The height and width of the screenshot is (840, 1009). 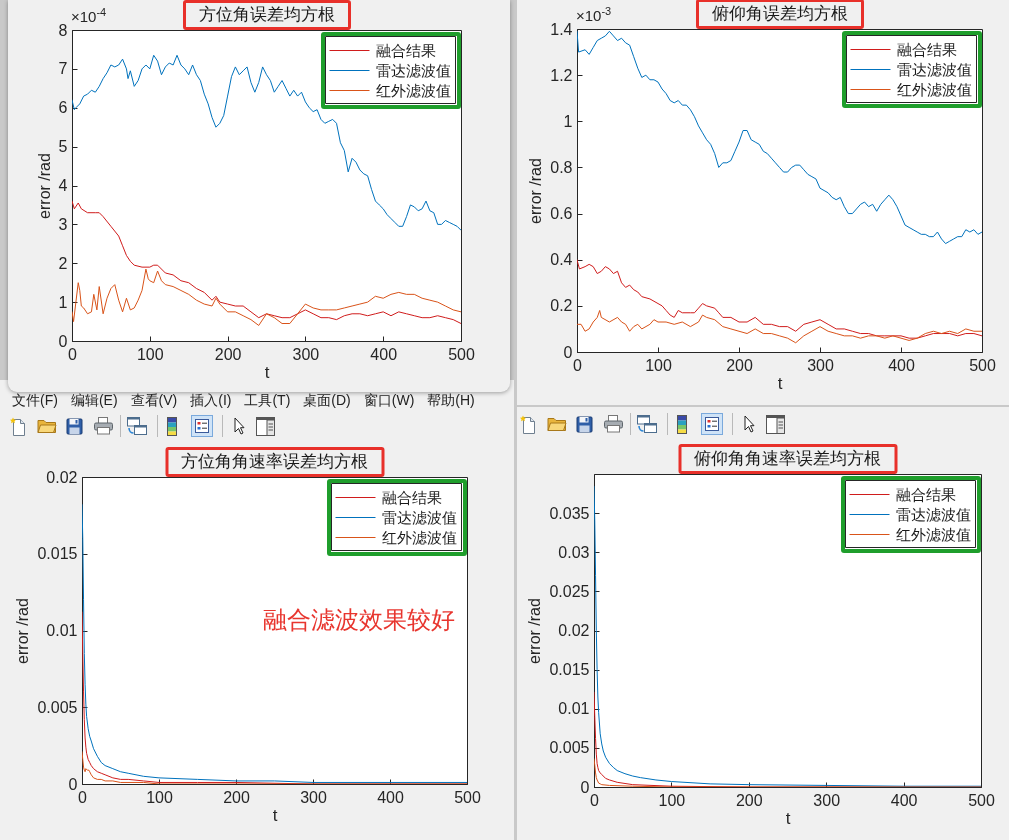 I want to click on title-outline: 方位角角速率误差均方根, so click(x=274, y=462).